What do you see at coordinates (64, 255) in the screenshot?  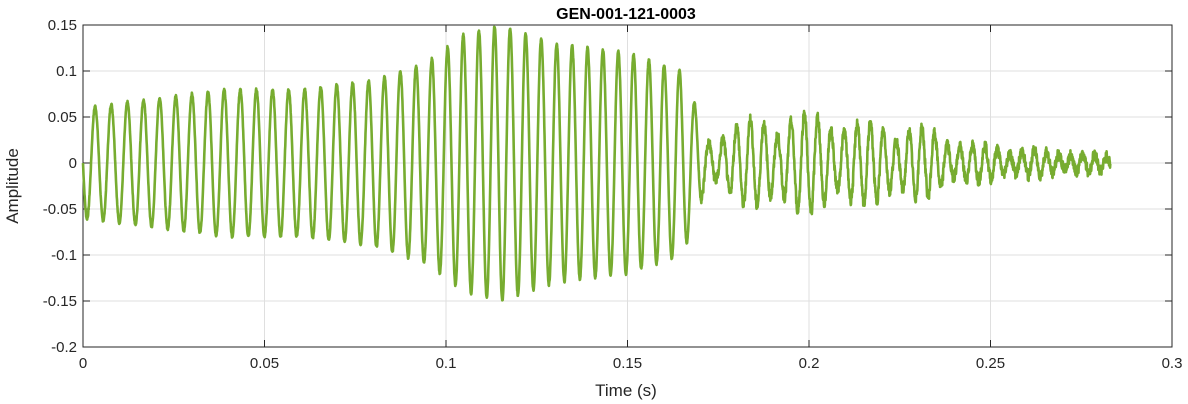 I see `y-tick-label: -0.1` at bounding box center [64, 255].